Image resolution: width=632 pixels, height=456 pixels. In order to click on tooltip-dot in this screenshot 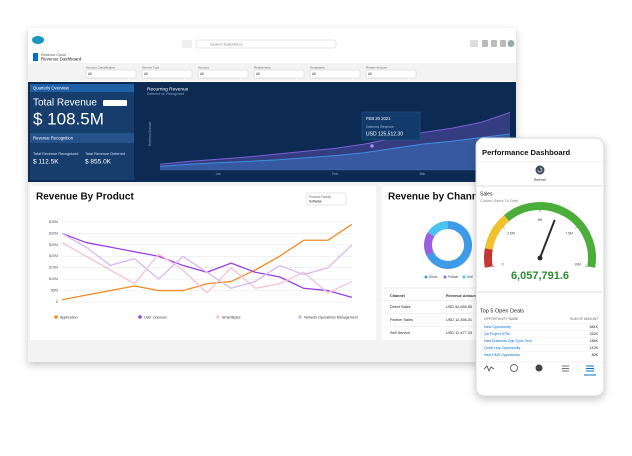, I will do `click(372, 146)`.